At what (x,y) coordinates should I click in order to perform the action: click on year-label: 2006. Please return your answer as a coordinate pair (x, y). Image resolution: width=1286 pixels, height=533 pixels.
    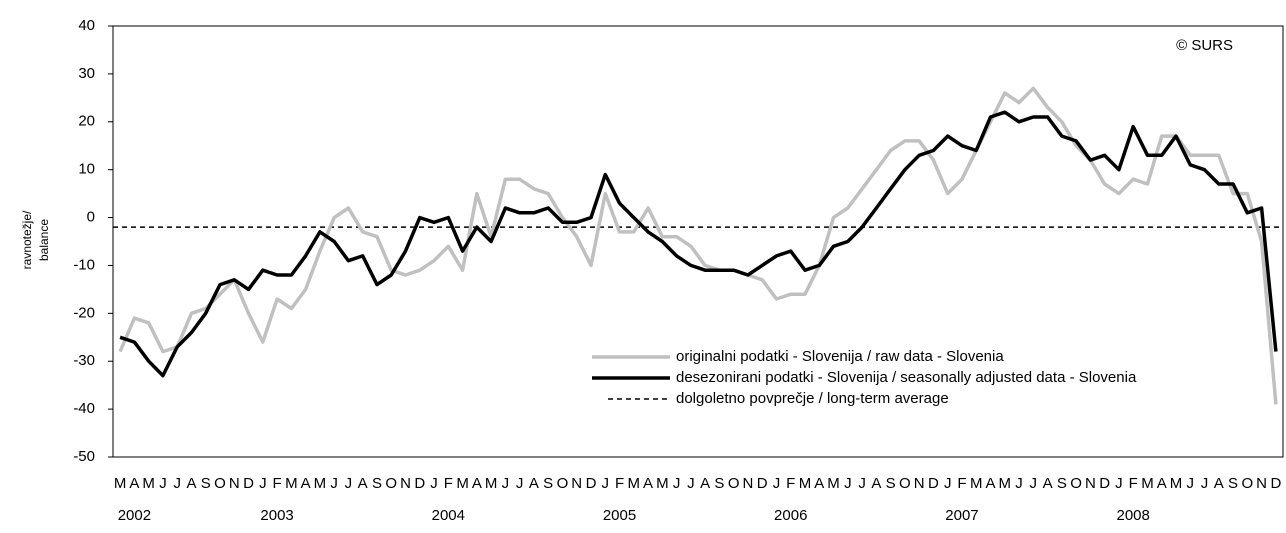
    Looking at the image, I should click on (790, 515).